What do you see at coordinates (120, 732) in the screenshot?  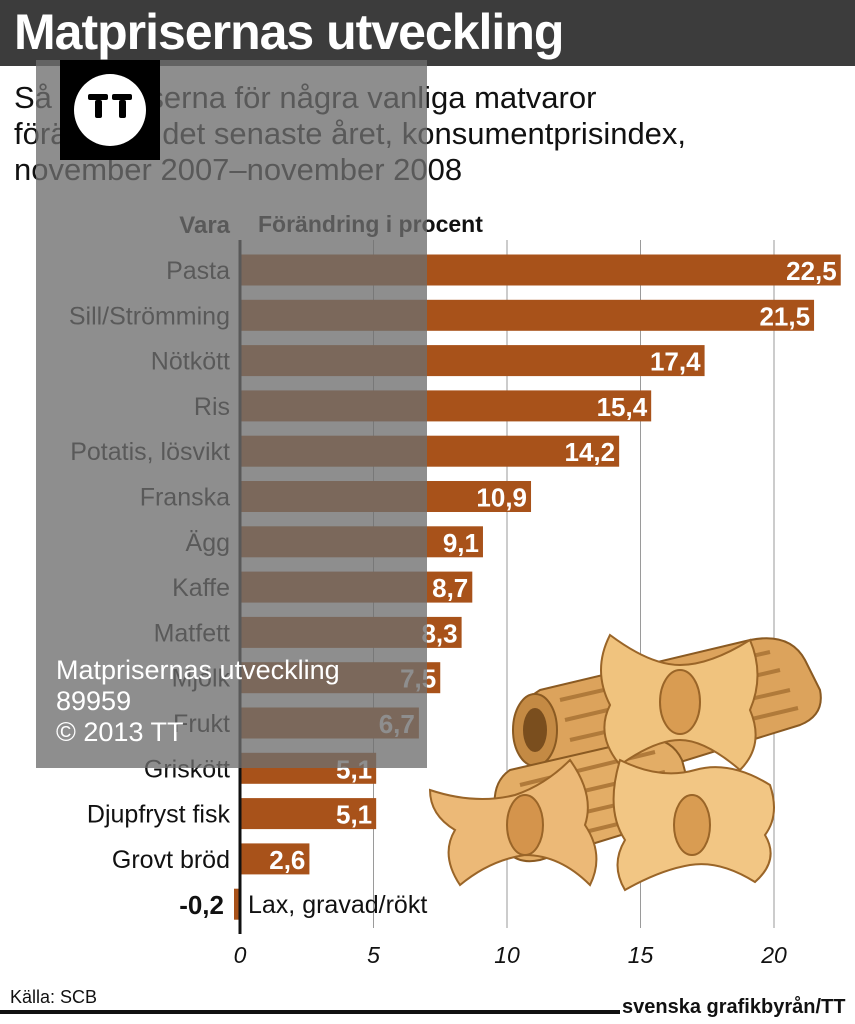 I see `watermark-line: © 2013 TT` at bounding box center [120, 732].